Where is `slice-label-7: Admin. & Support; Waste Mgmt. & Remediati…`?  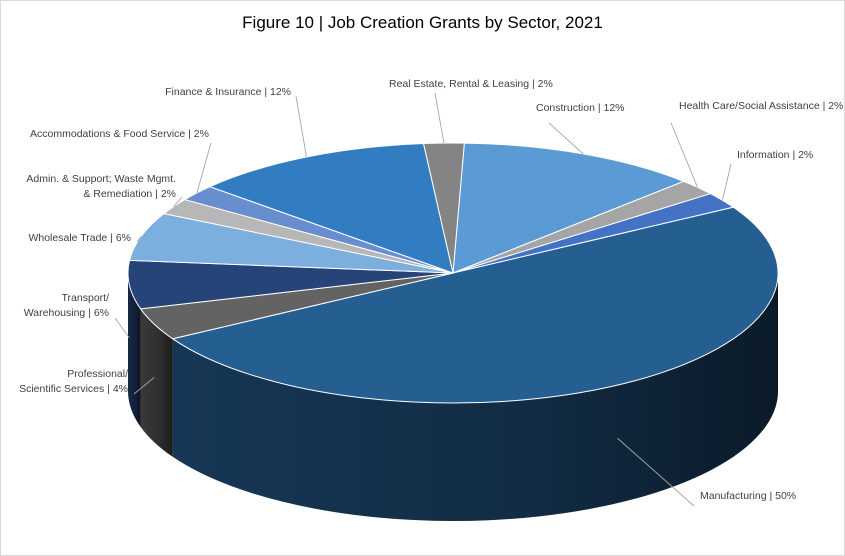 slice-label-7: Admin. & Support; Waste Mgmt. & Remediati… is located at coordinates (101, 186).